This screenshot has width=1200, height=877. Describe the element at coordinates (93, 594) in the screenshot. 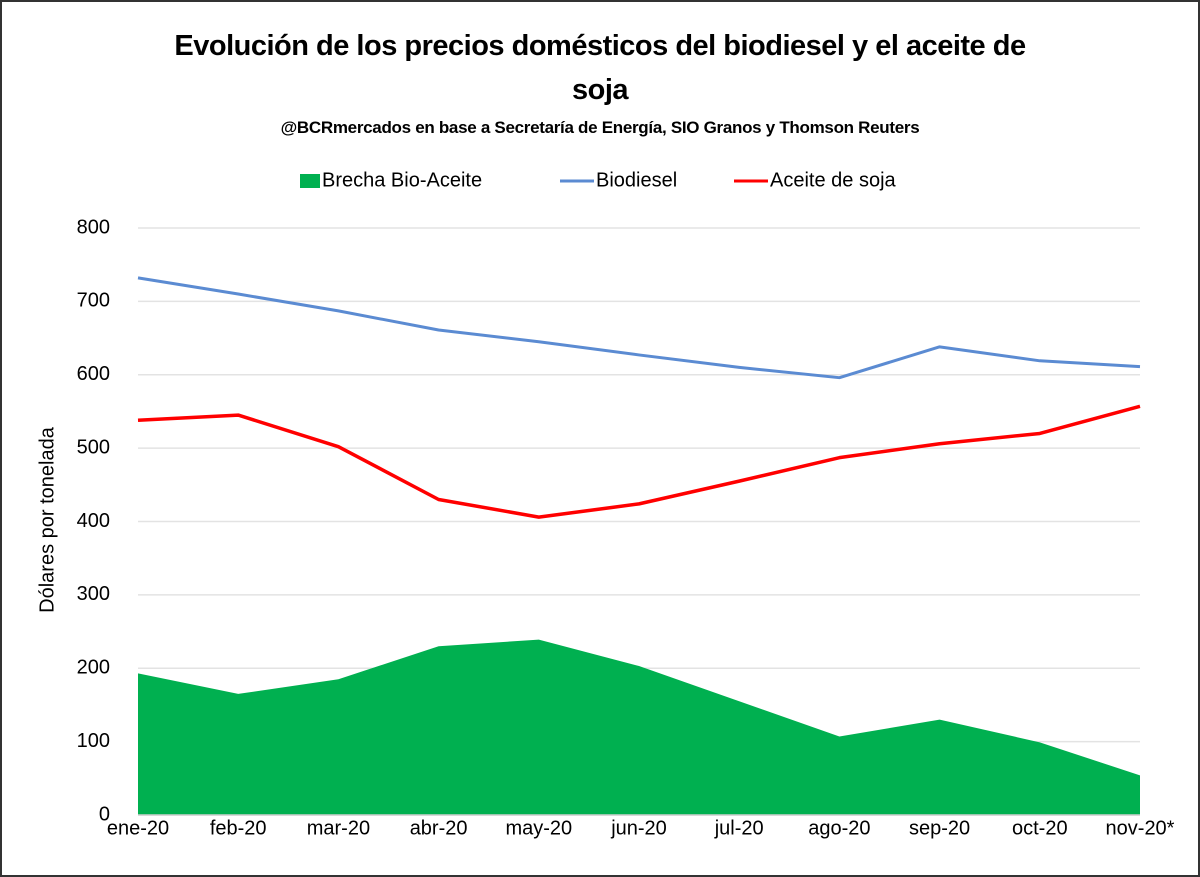

I see `y-tick-label: 300` at that location.